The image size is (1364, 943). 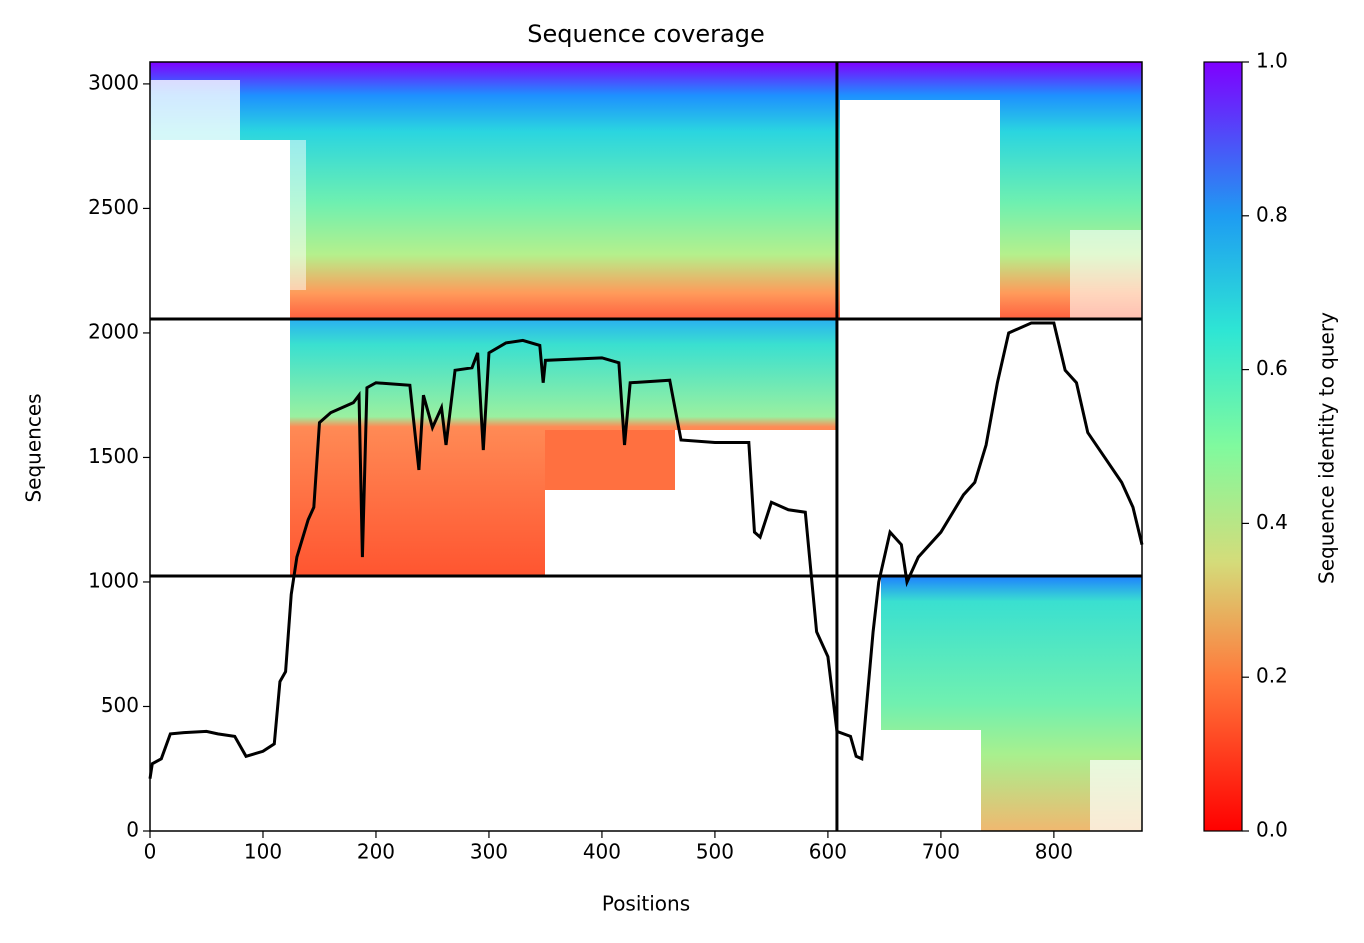 What do you see at coordinates (1054, 852) in the screenshot?
I see `x-tick-label: 800` at bounding box center [1054, 852].